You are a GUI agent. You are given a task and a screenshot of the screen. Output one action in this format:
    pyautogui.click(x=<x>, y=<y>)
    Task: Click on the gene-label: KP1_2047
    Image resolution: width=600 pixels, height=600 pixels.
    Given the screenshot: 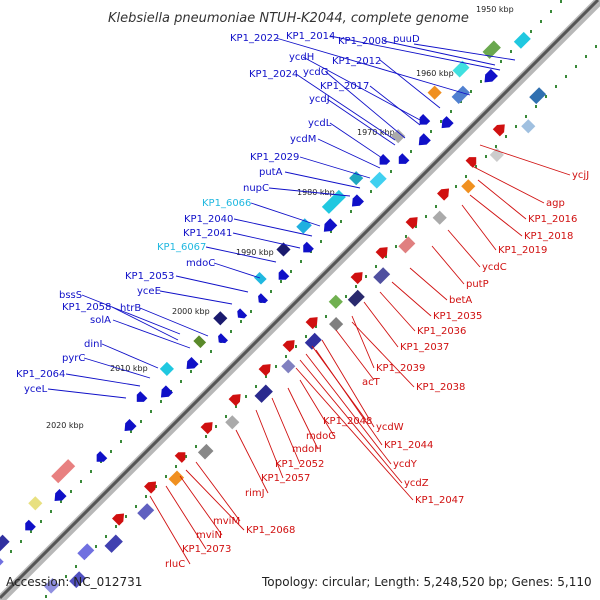 What is the action you would take?
    pyautogui.click(x=439, y=500)
    